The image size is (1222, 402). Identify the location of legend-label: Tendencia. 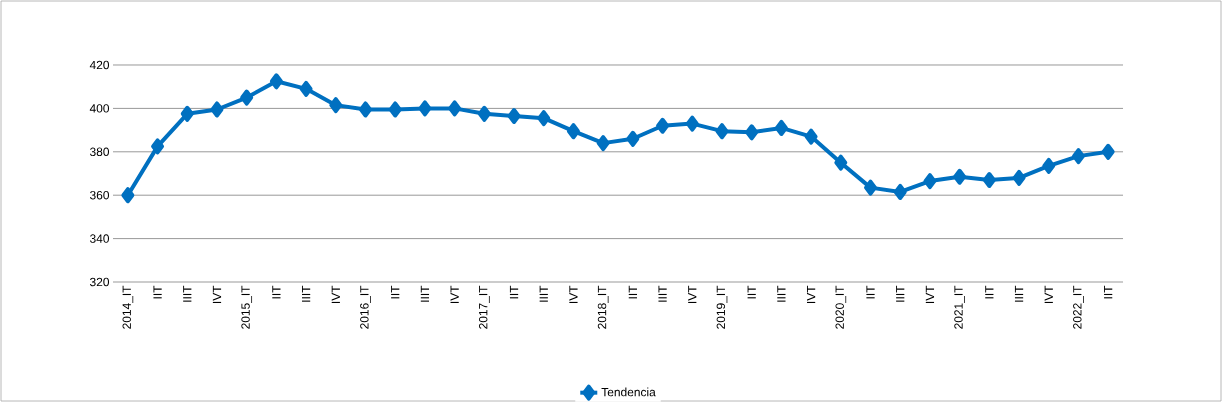
(628, 392).